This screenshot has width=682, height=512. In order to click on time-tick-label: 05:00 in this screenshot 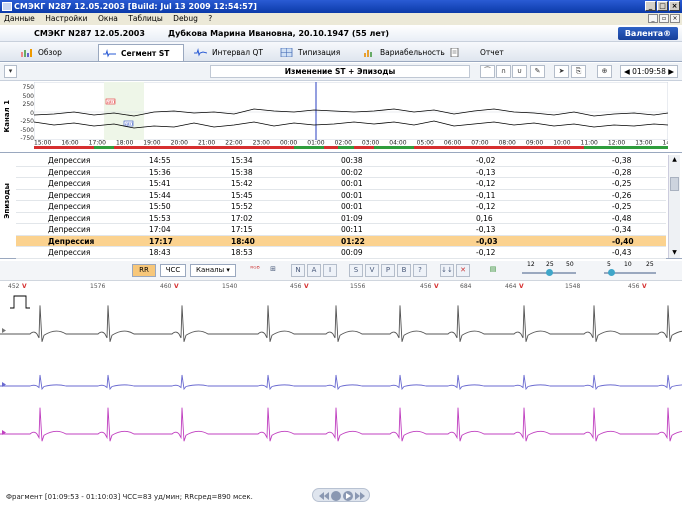, I will do `click(425, 143)`.